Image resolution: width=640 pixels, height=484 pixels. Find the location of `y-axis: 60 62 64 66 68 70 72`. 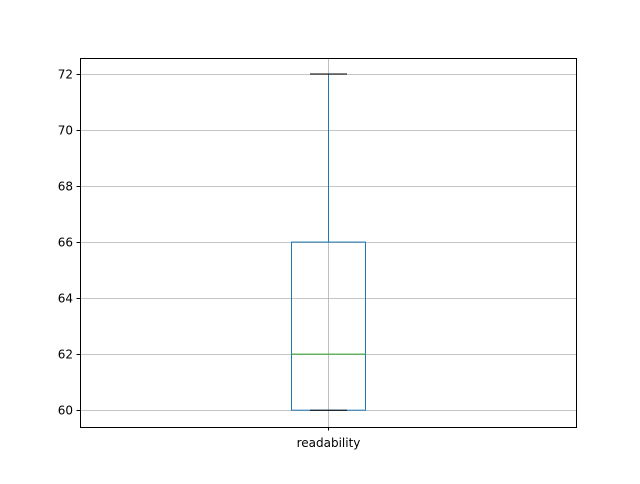

y-axis: 60 62 64 66 68 70 72 is located at coordinates (69, 243).